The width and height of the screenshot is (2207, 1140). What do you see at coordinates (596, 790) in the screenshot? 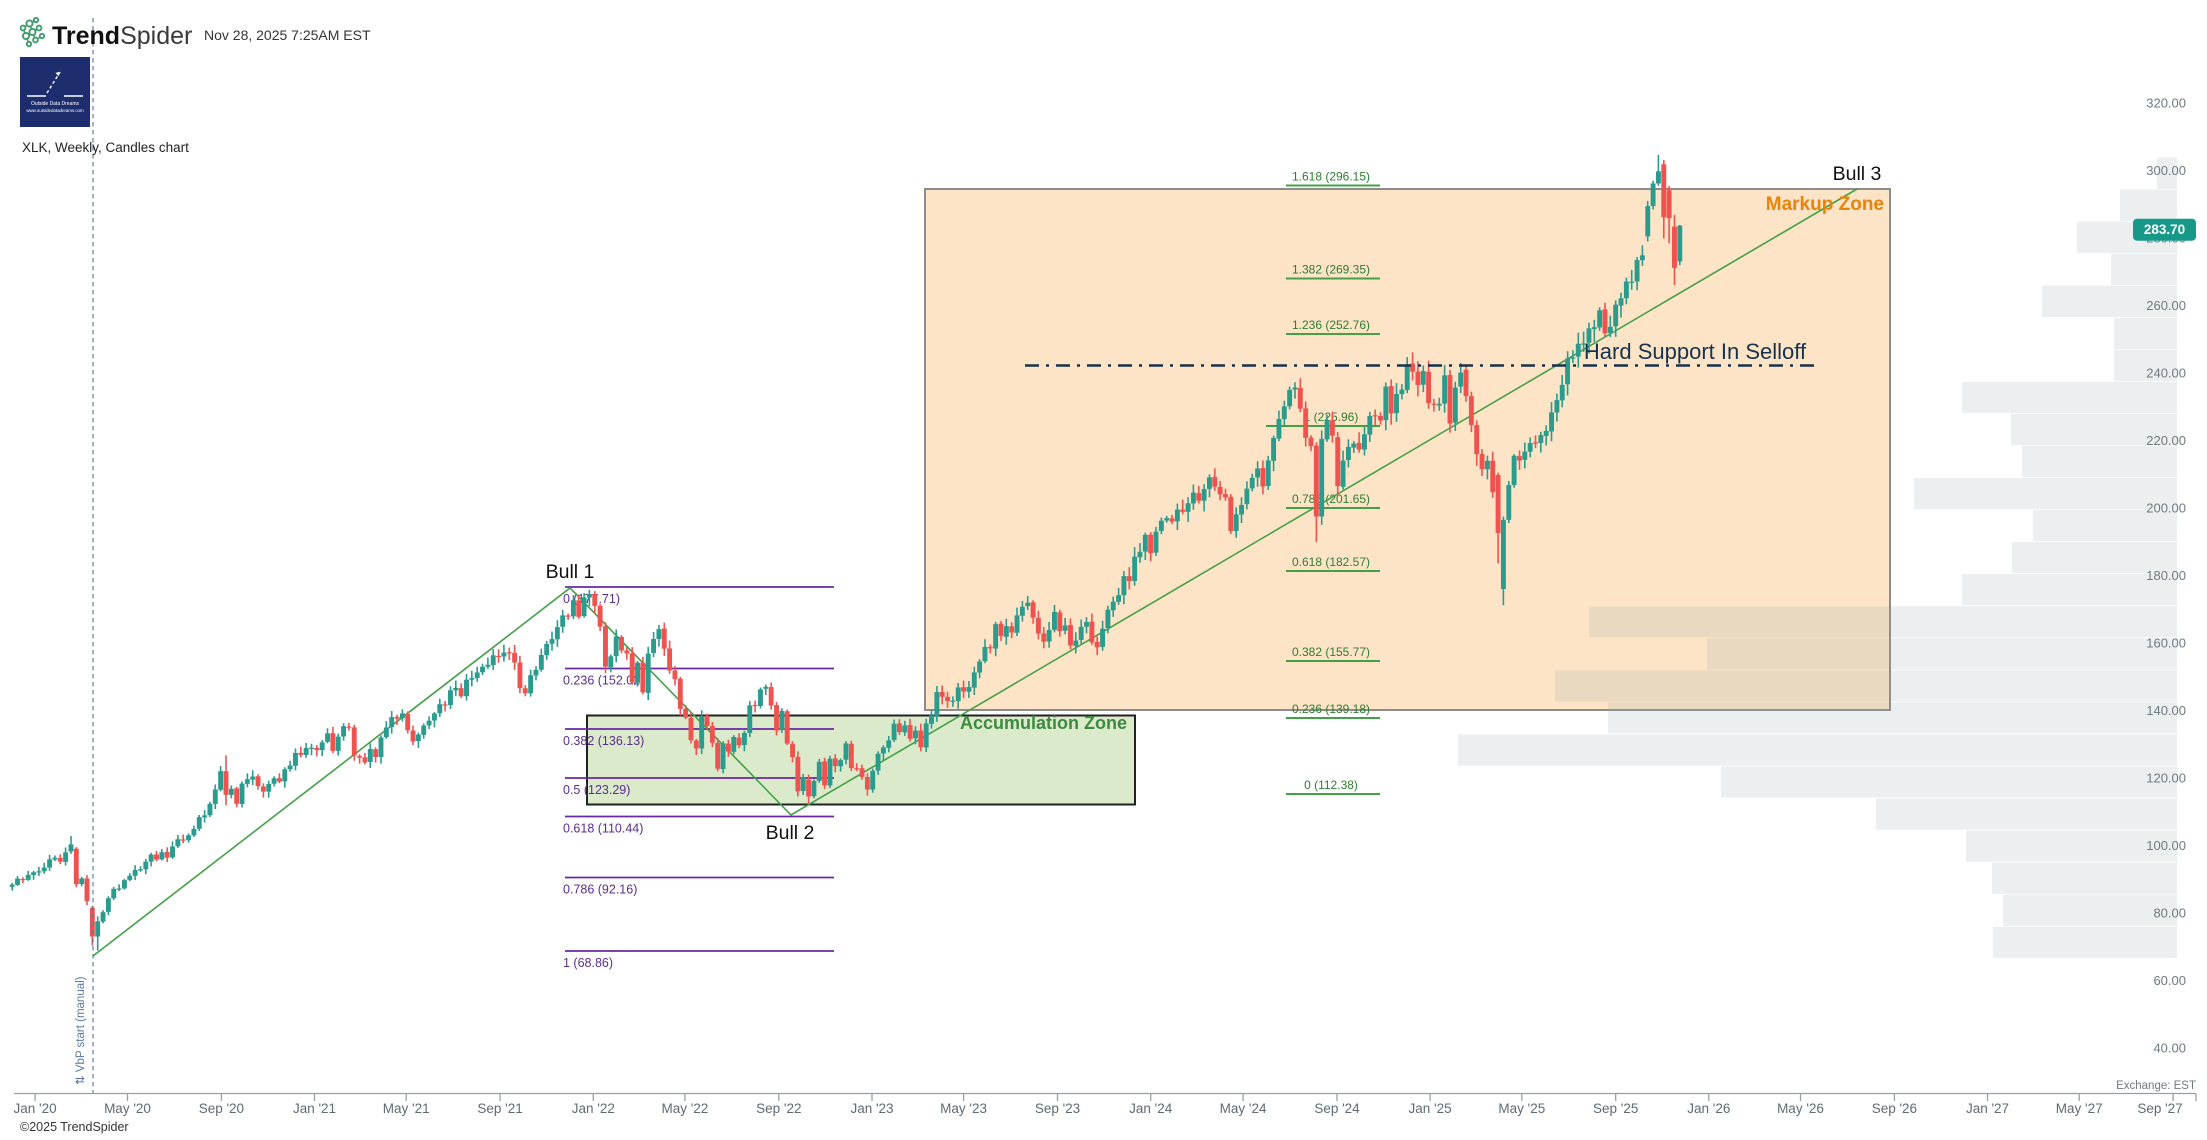
I see `svg-text: 0.5 (123.29)` at bounding box center [596, 790].